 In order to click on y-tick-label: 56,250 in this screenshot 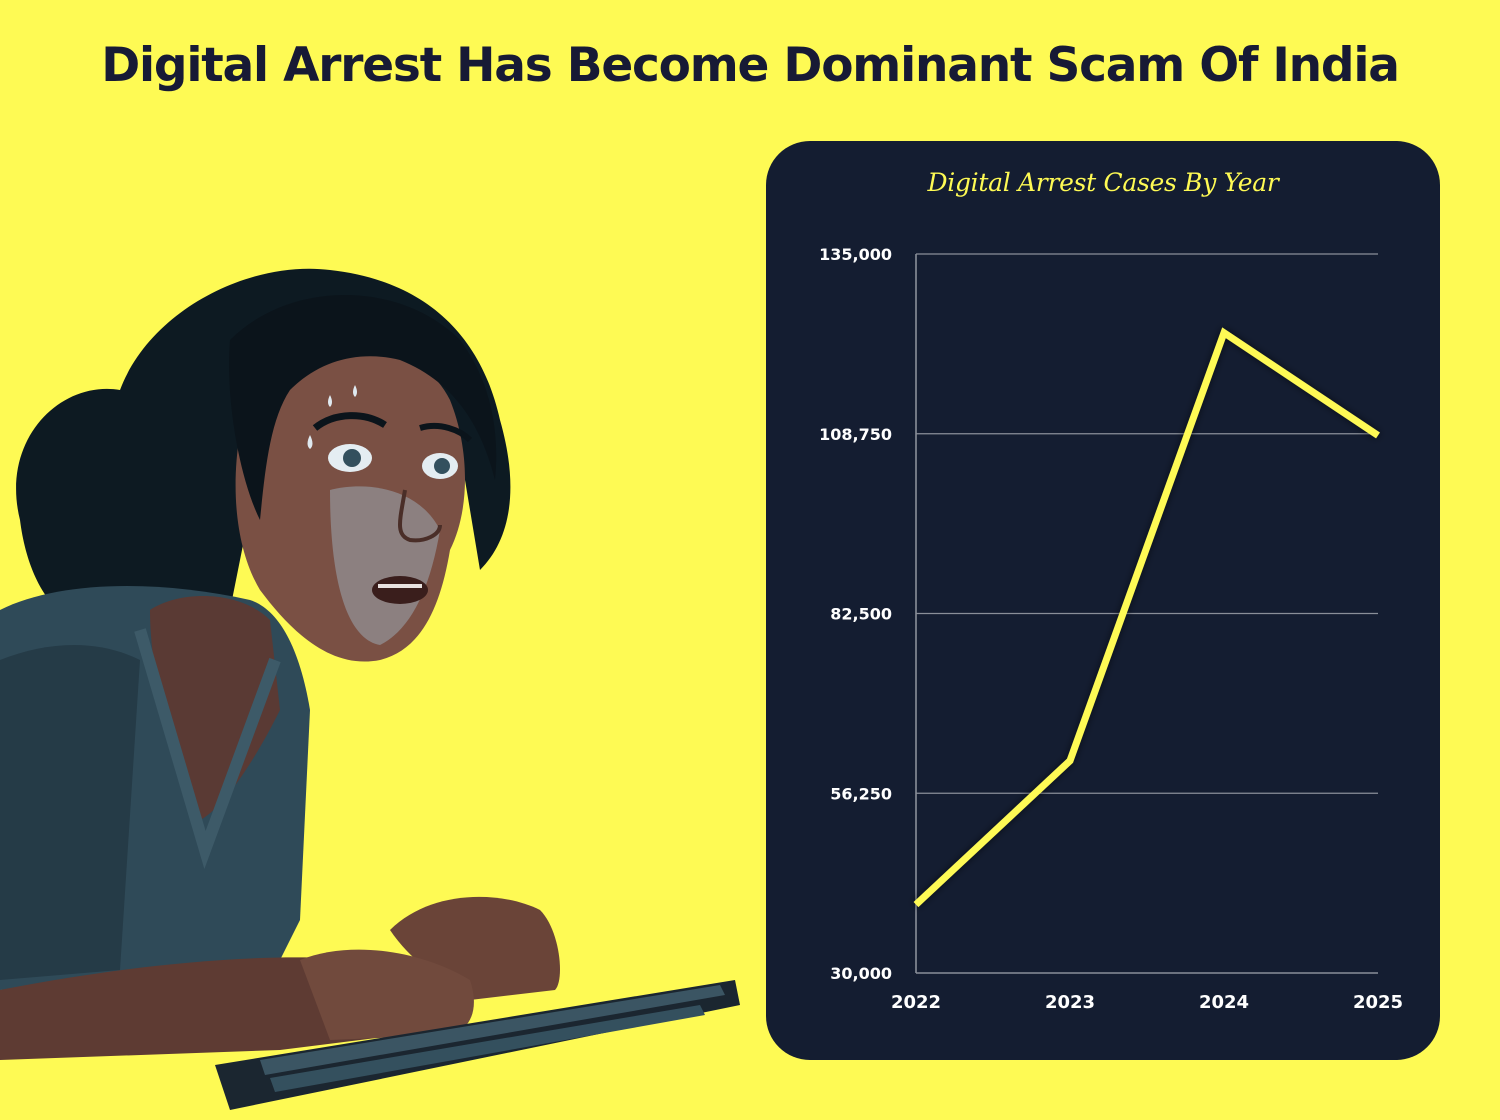, I will do `click(861, 793)`.